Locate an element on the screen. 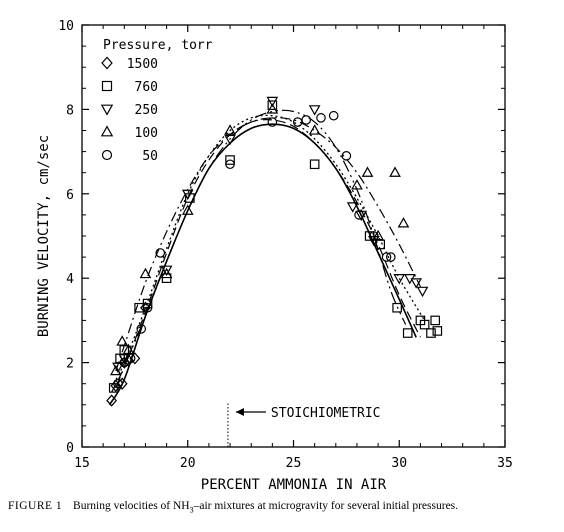 This screenshot has height=532, width=564. y-tick-label: 10 is located at coordinates (66, 26).